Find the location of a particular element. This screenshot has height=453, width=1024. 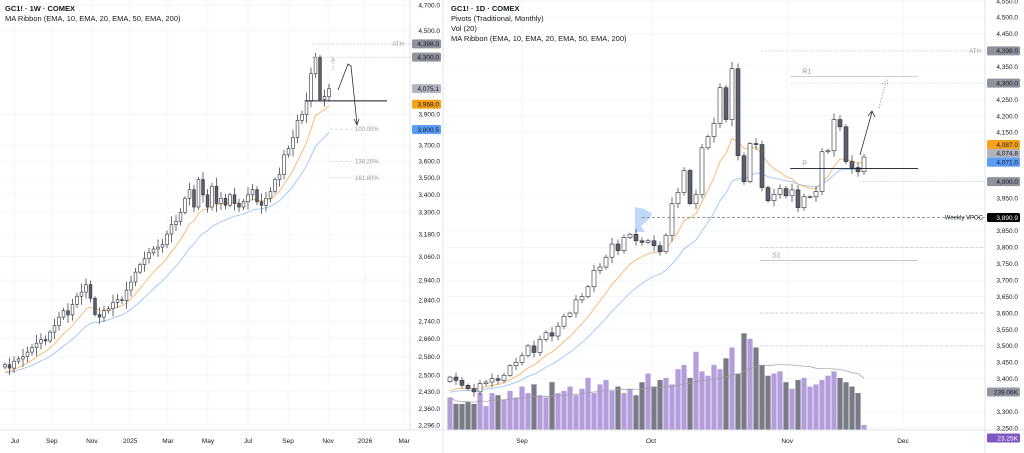

projection-arrow is located at coordinates (347, 94).